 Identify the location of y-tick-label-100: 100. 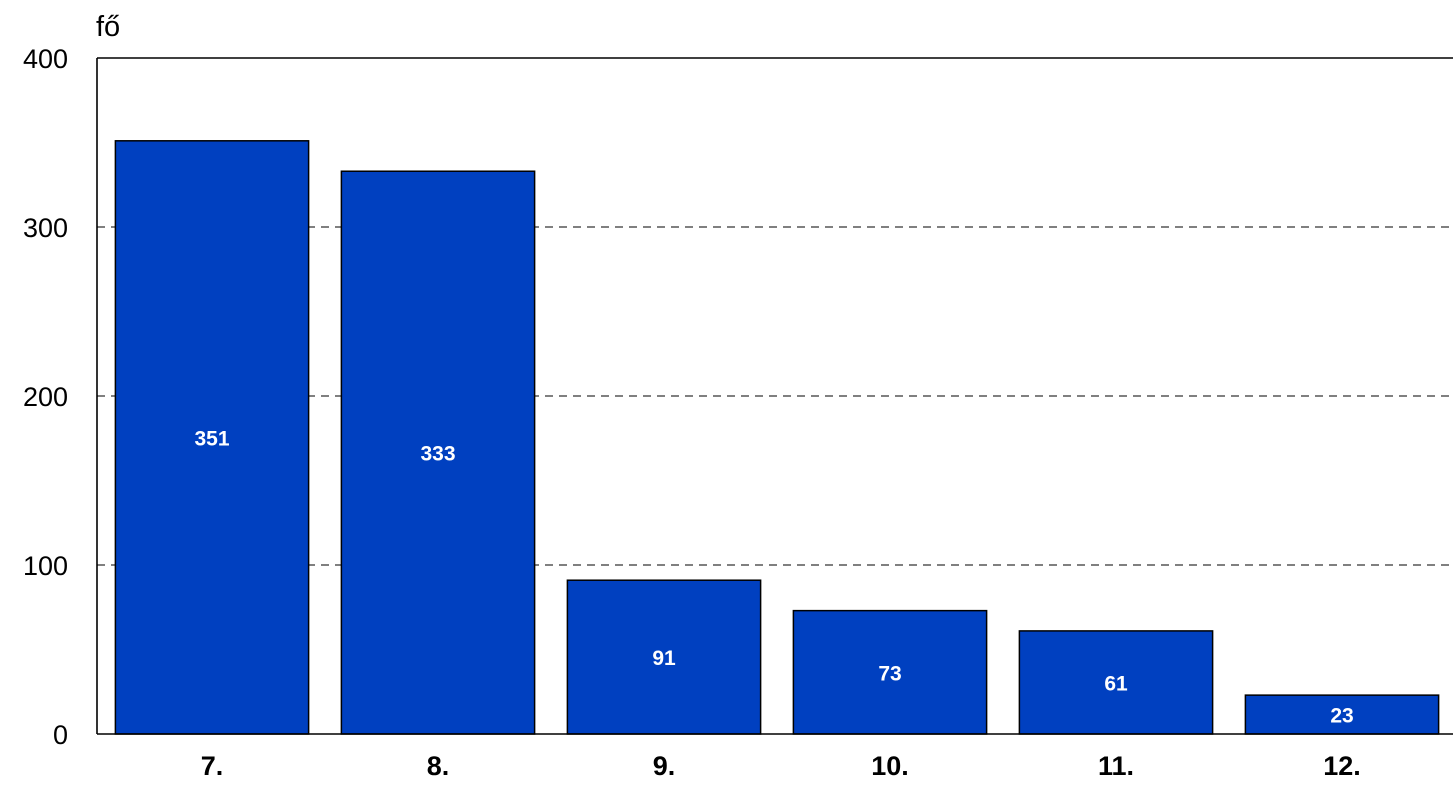
(45, 566).